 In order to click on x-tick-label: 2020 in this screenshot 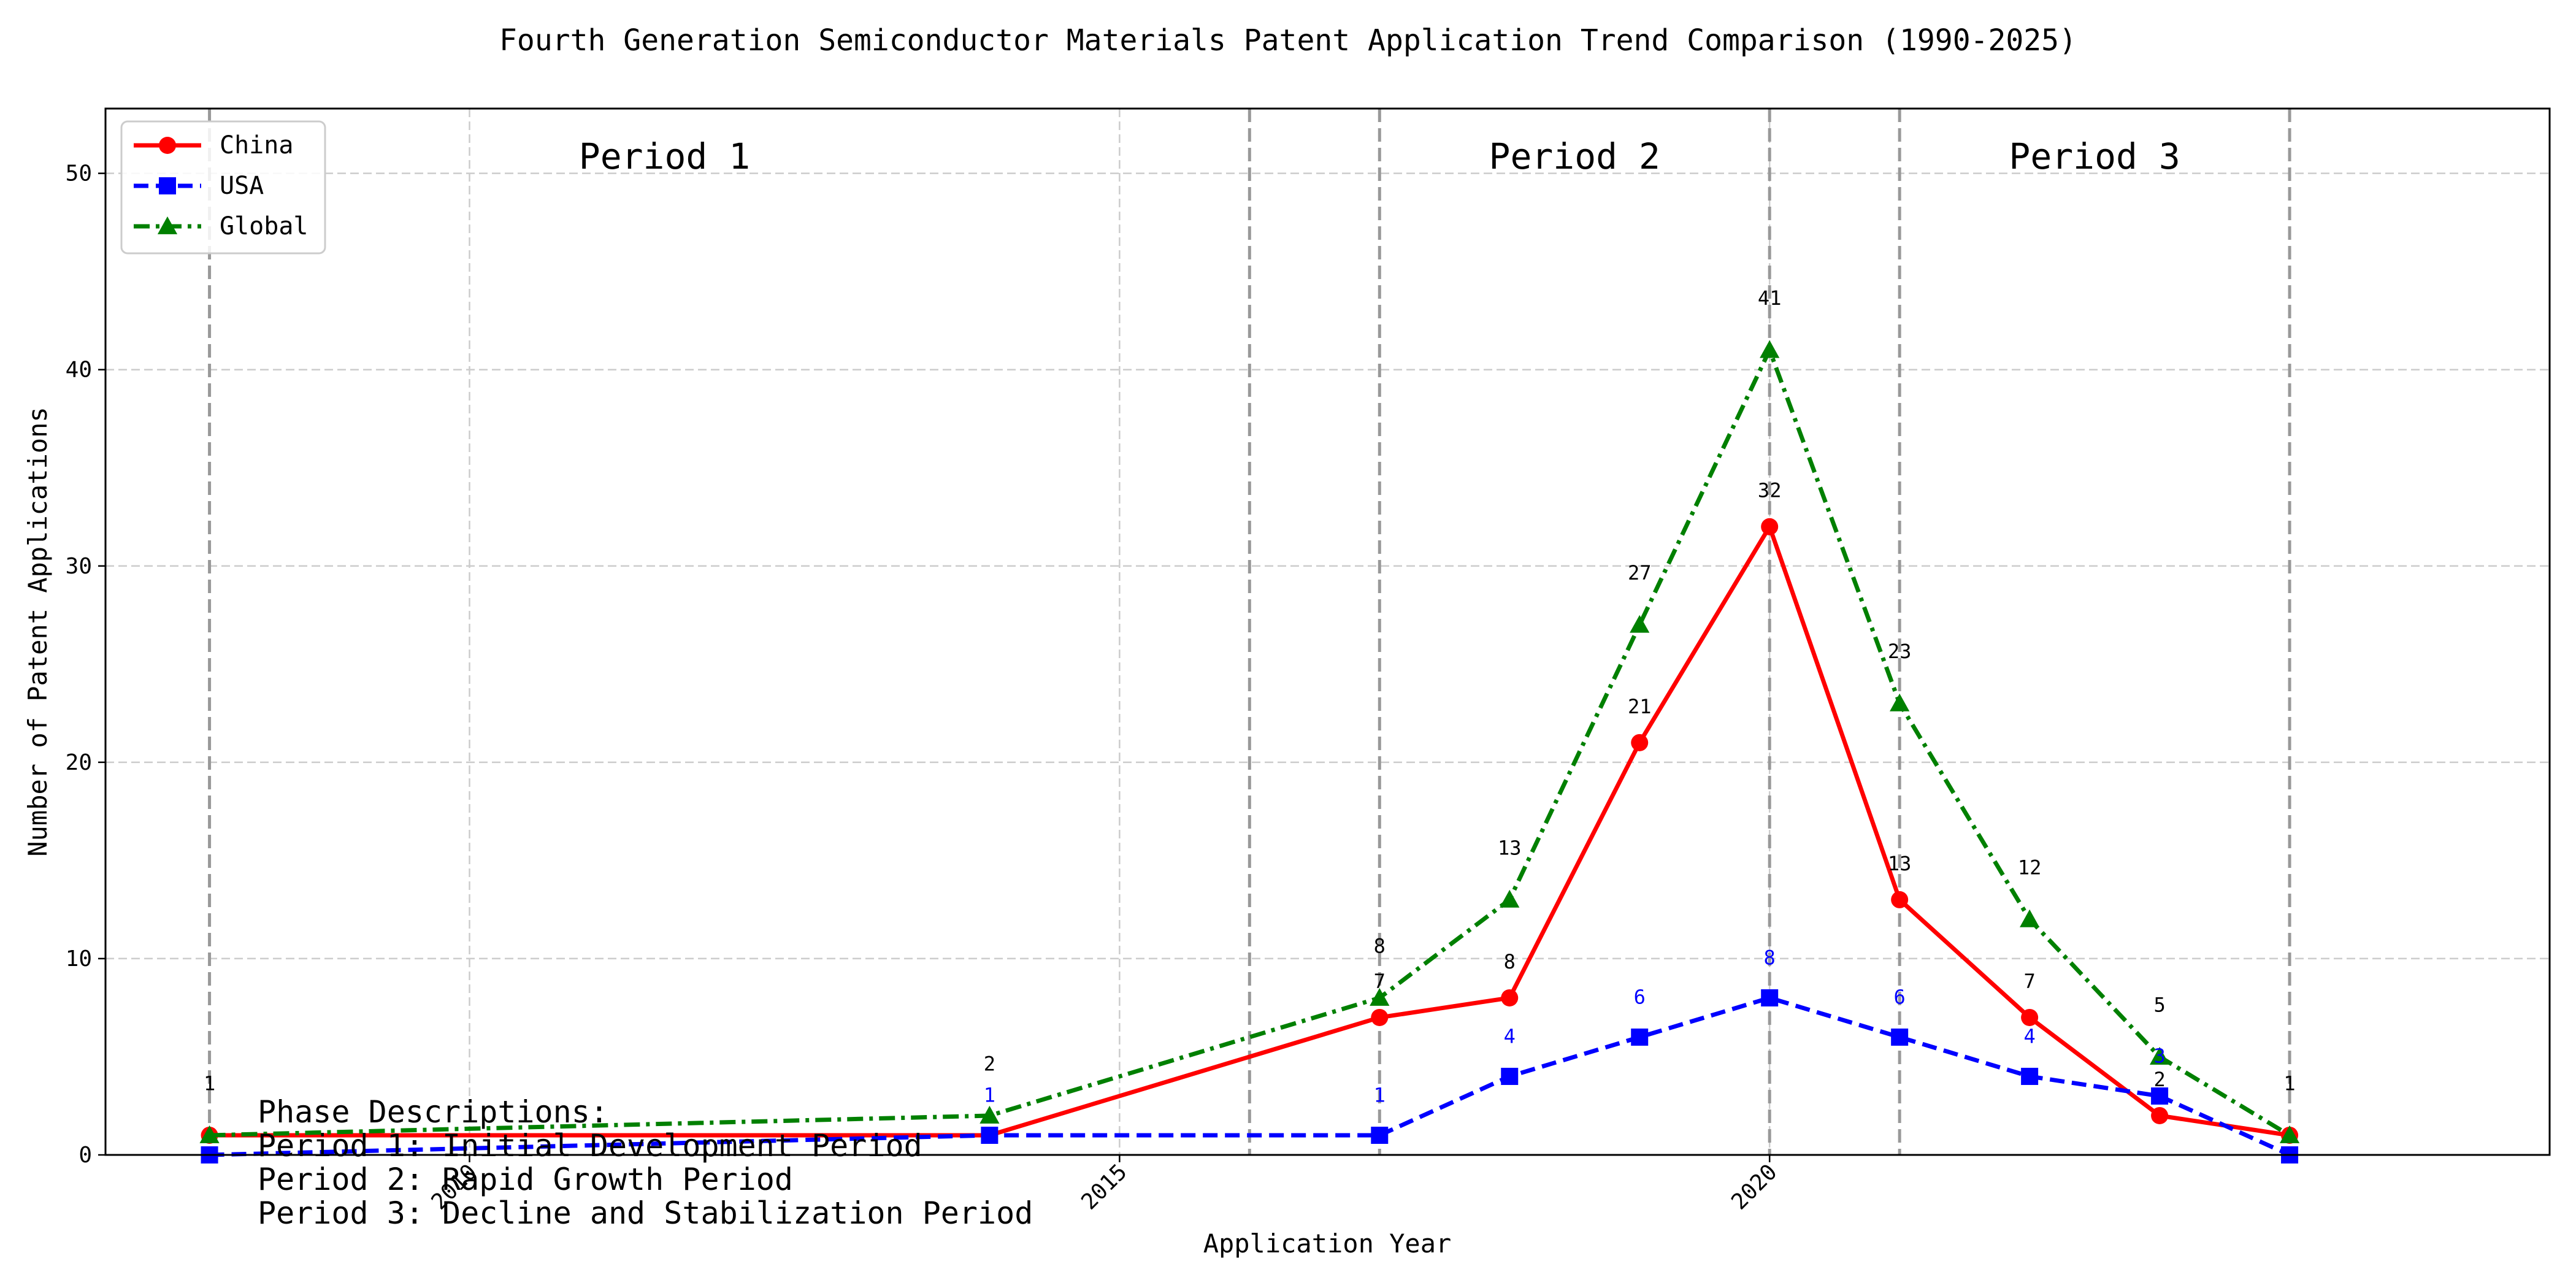, I will do `click(1754, 1186)`.